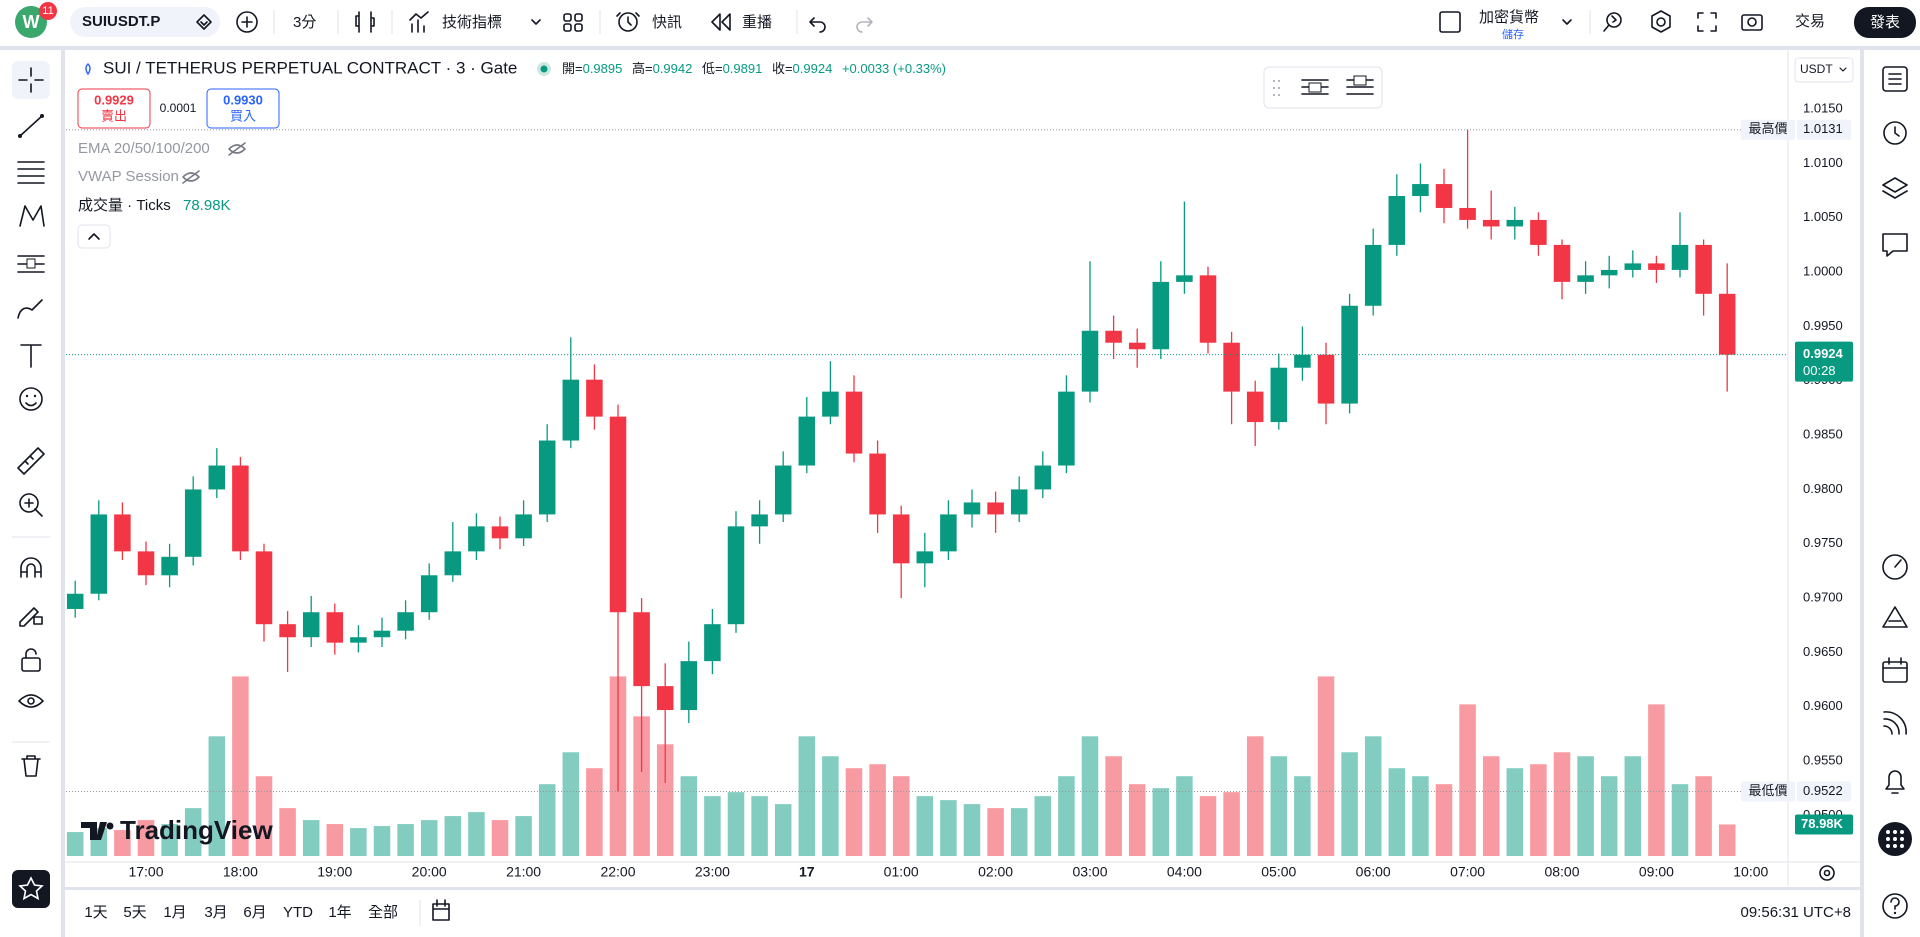 This screenshot has width=1920, height=937. I want to click on help-icon, so click(1895, 906).